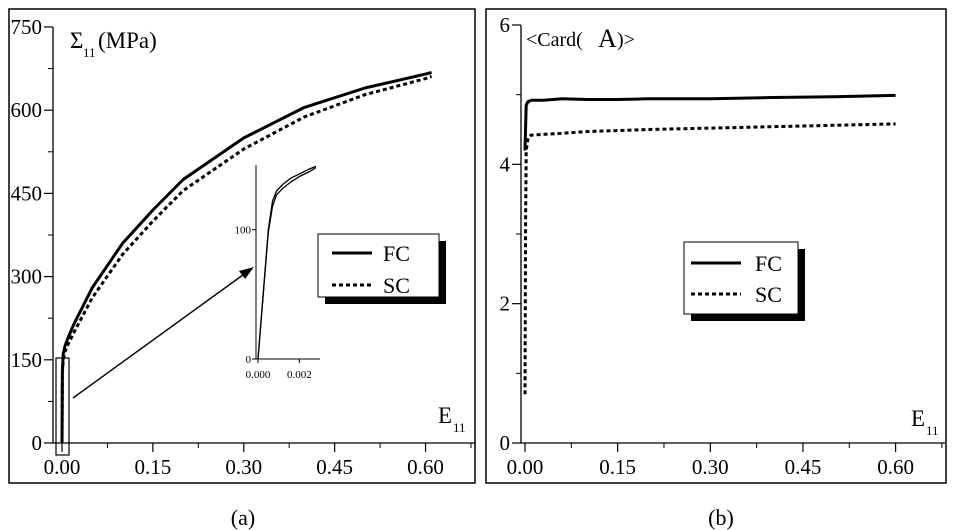 This screenshot has height=530, width=955. What do you see at coordinates (607, 38) in the screenshot?
I see `y-axis-label-set: A` at bounding box center [607, 38].